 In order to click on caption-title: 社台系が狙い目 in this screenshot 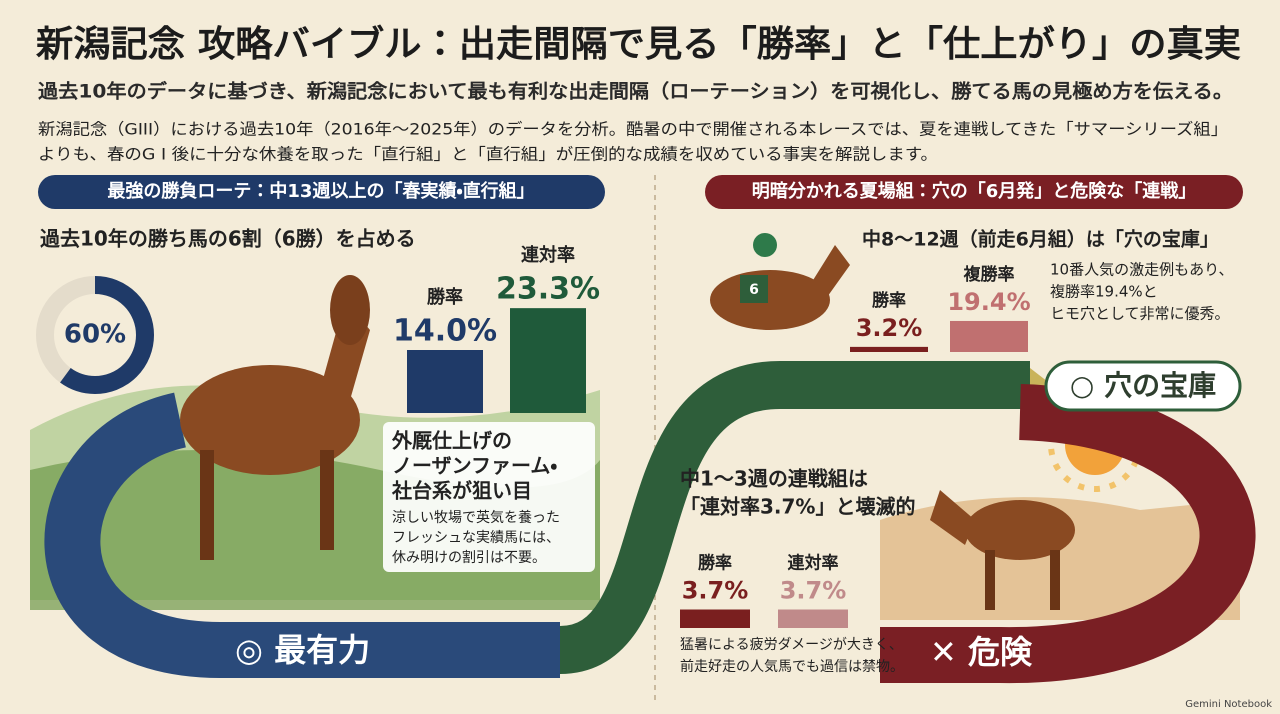, I will do `click(461, 491)`.